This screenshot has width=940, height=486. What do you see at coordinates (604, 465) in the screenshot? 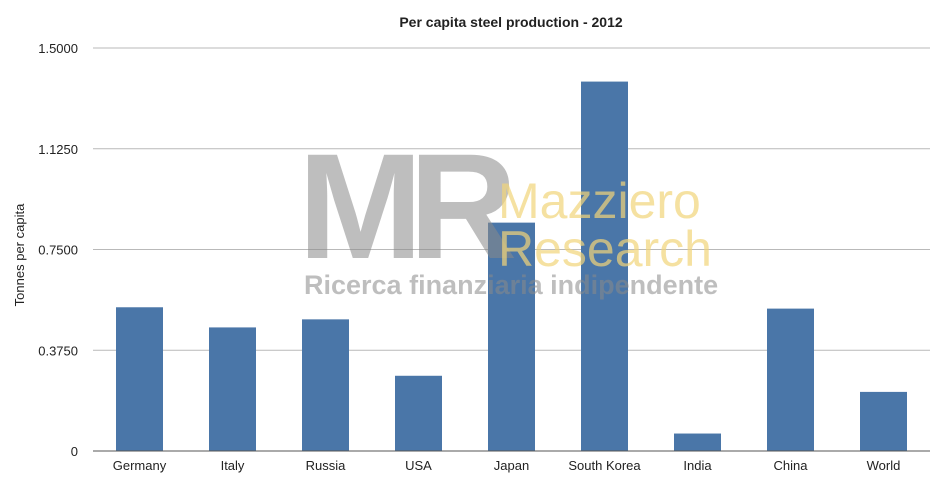
I see `x-tick-label: South Korea` at bounding box center [604, 465].